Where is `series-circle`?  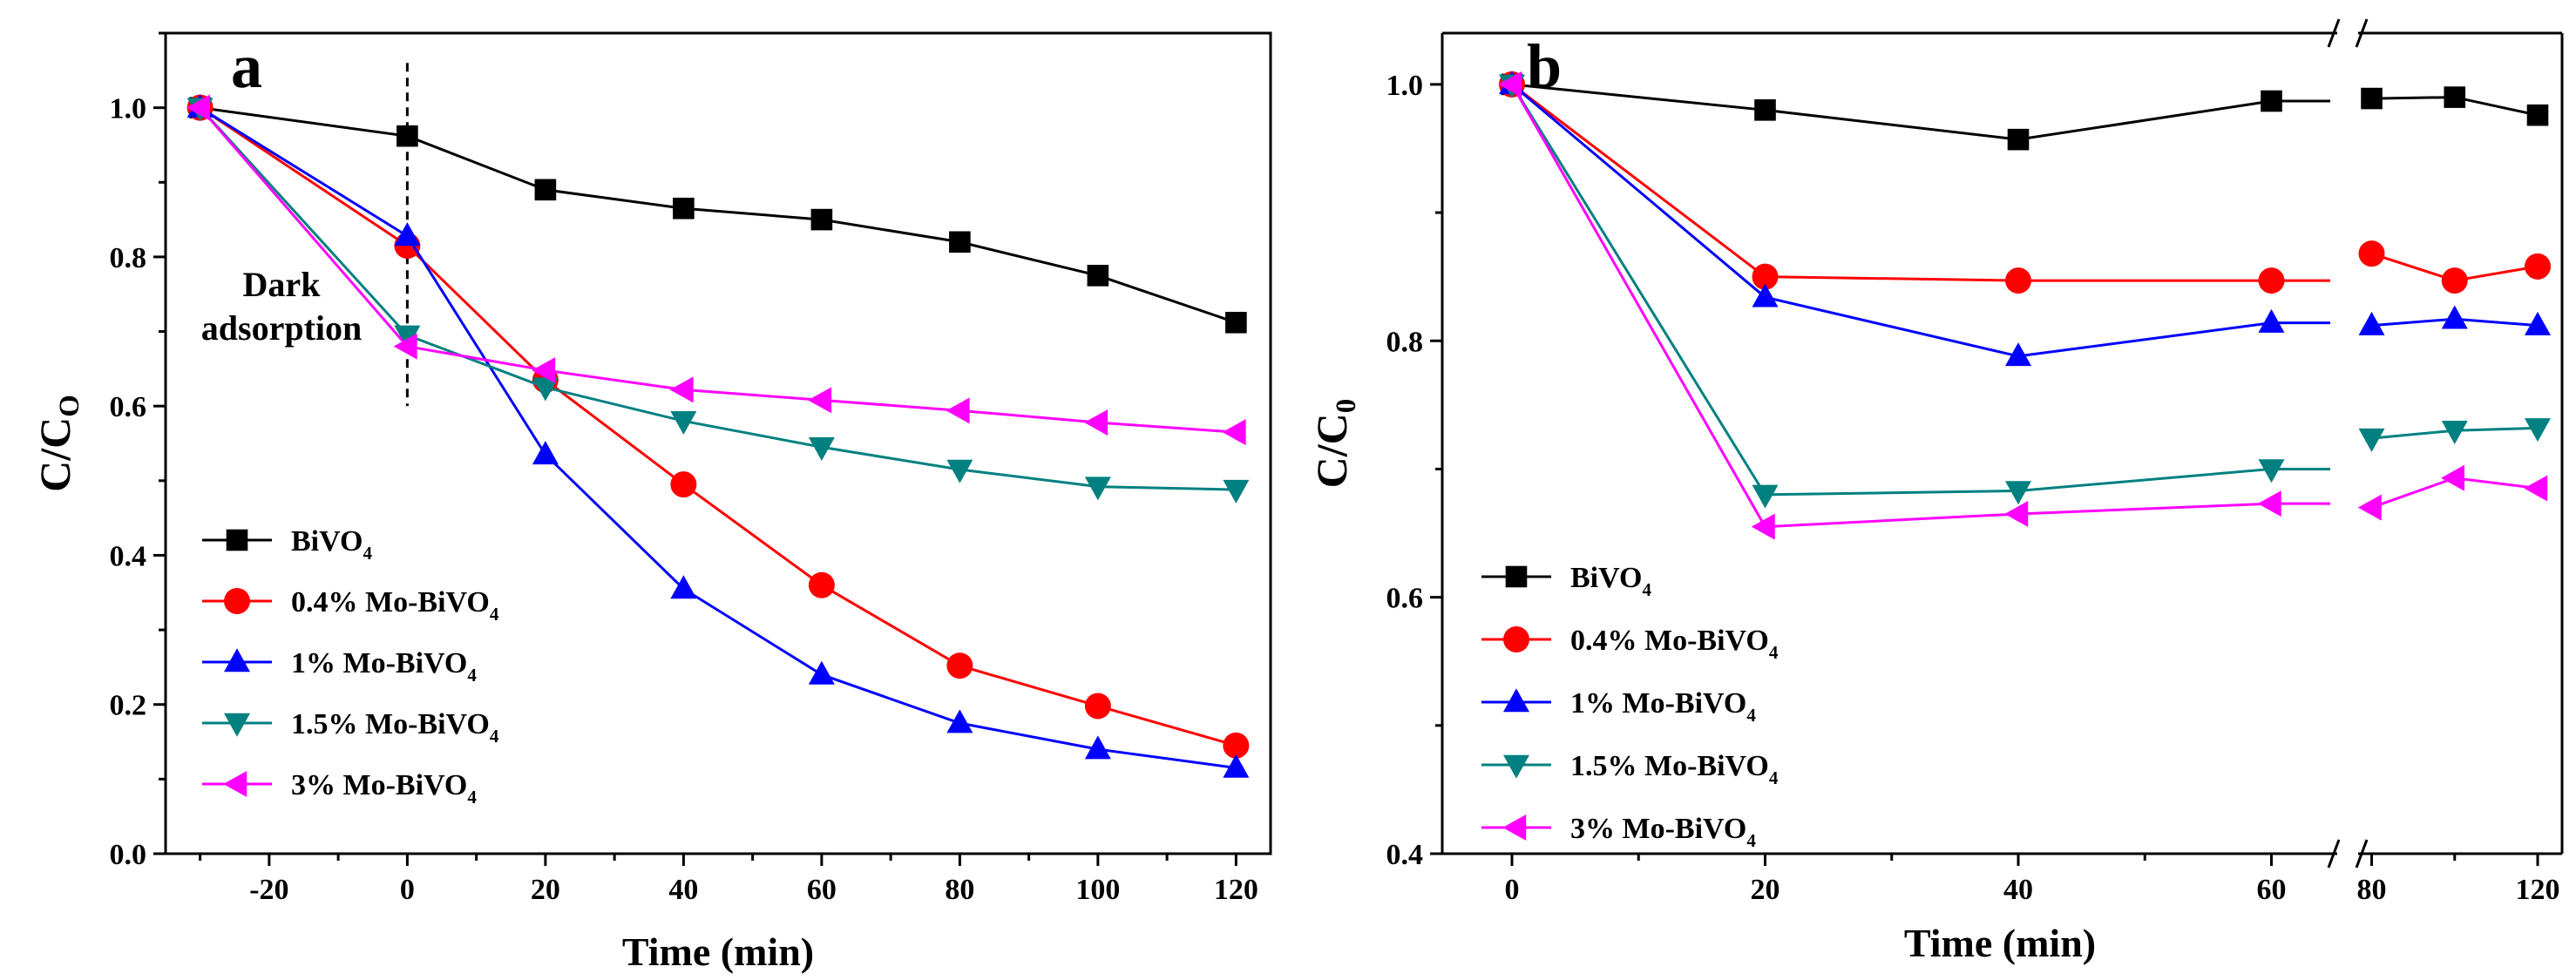 series-circle is located at coordinates (2025, 182).